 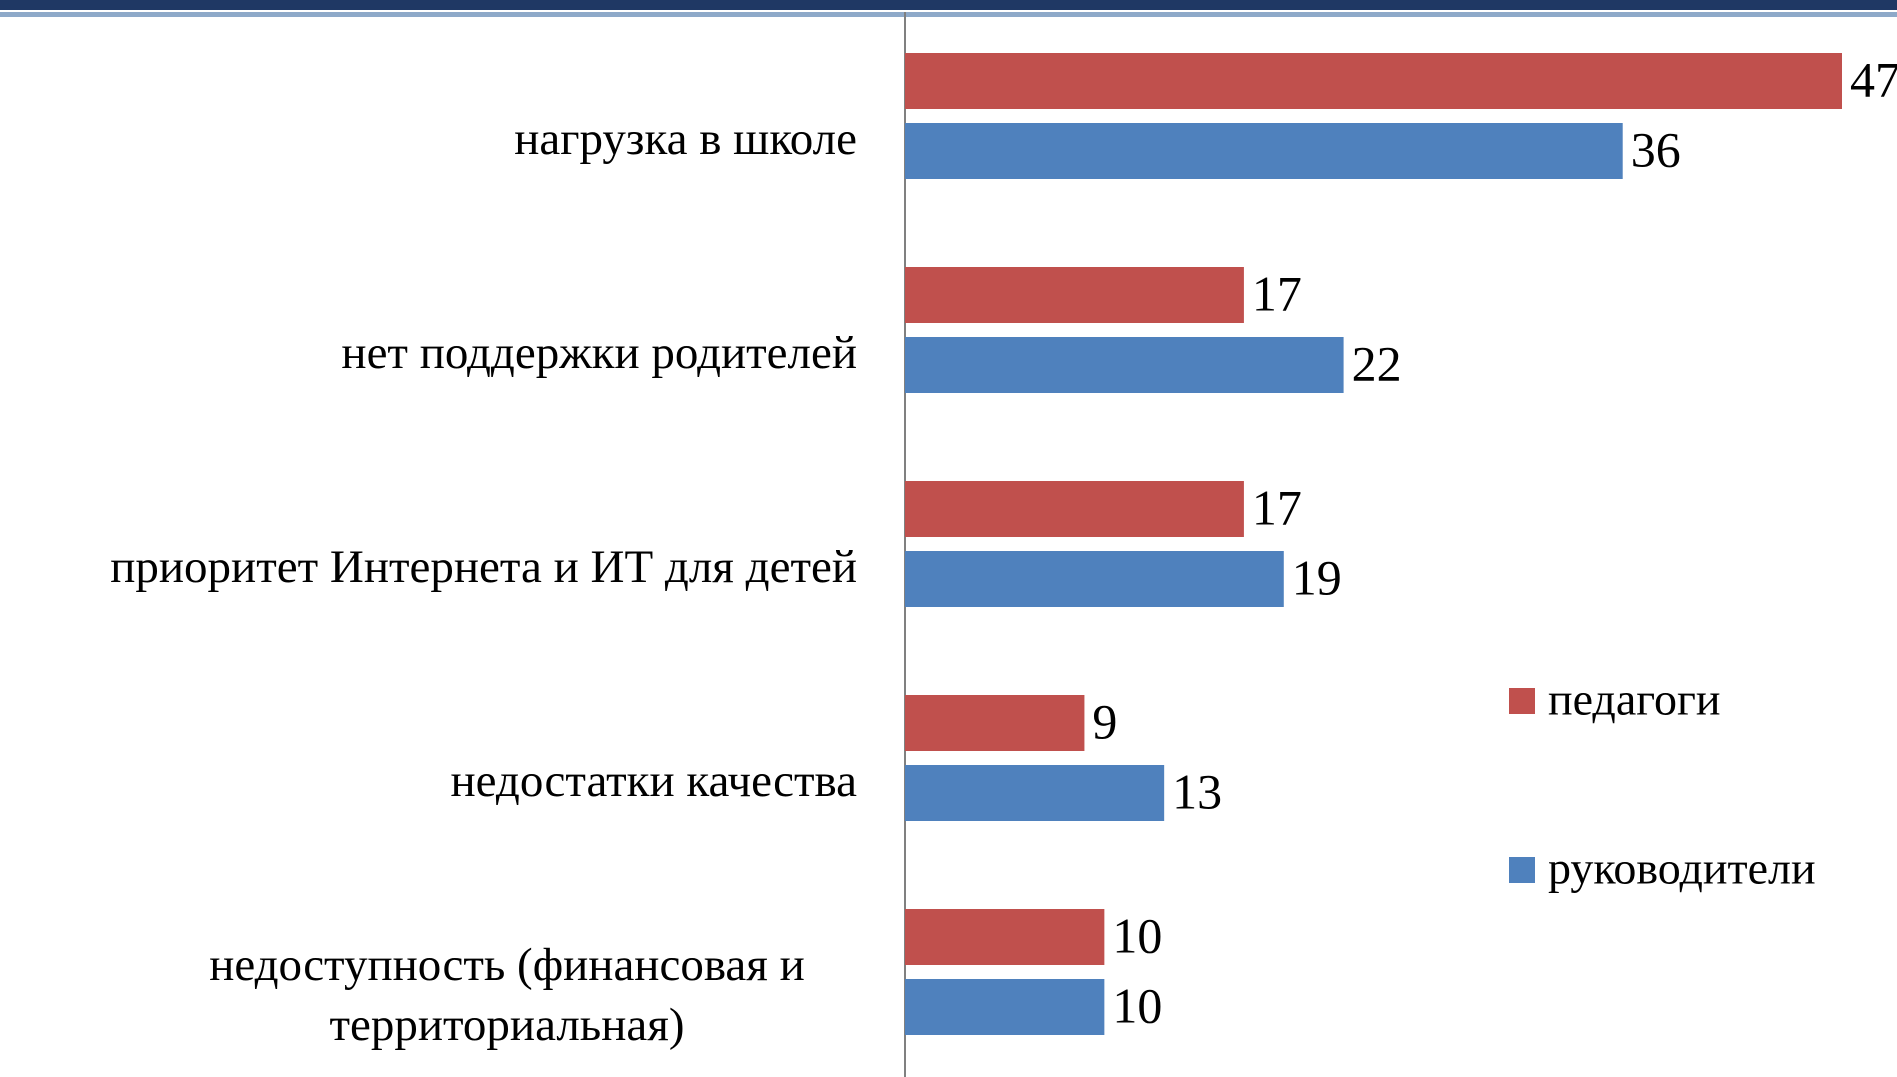 I want to click on value-label: 47, so click(x=1873, y=79).